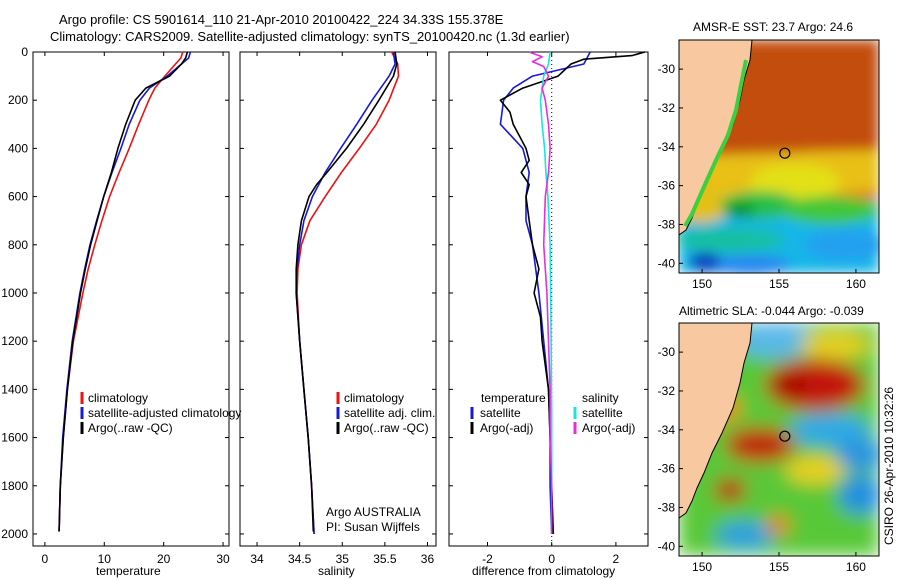 This screenshot has width=900, height=580. I want to click on x-tick-label: 30, so click(223, 559).